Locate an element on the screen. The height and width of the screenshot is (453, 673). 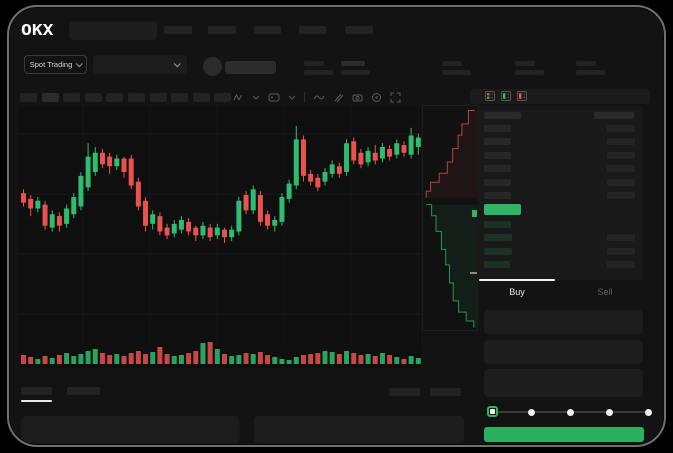
screenshot-icon is located at coordinates (357, 97).